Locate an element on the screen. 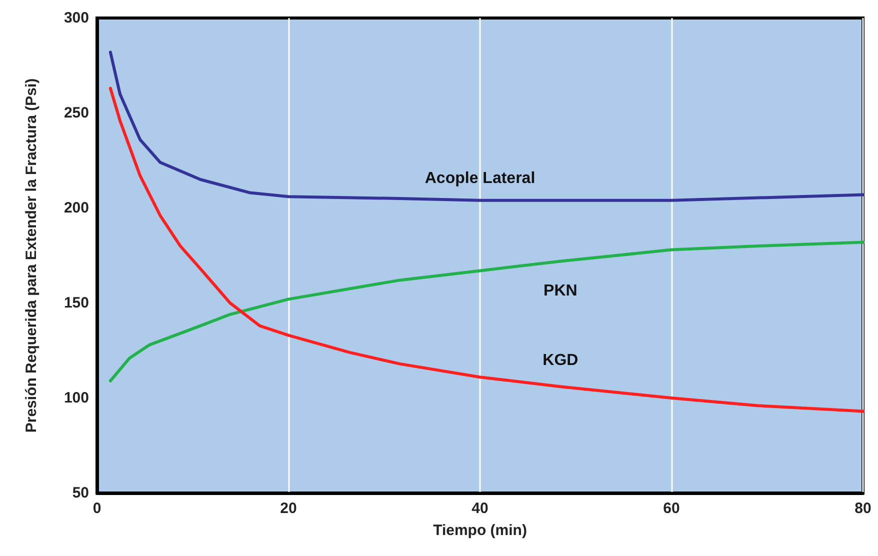 The width and height of the screenshot is (878, 556). y-tick-label: 100 is located at coordinates (76, 398).